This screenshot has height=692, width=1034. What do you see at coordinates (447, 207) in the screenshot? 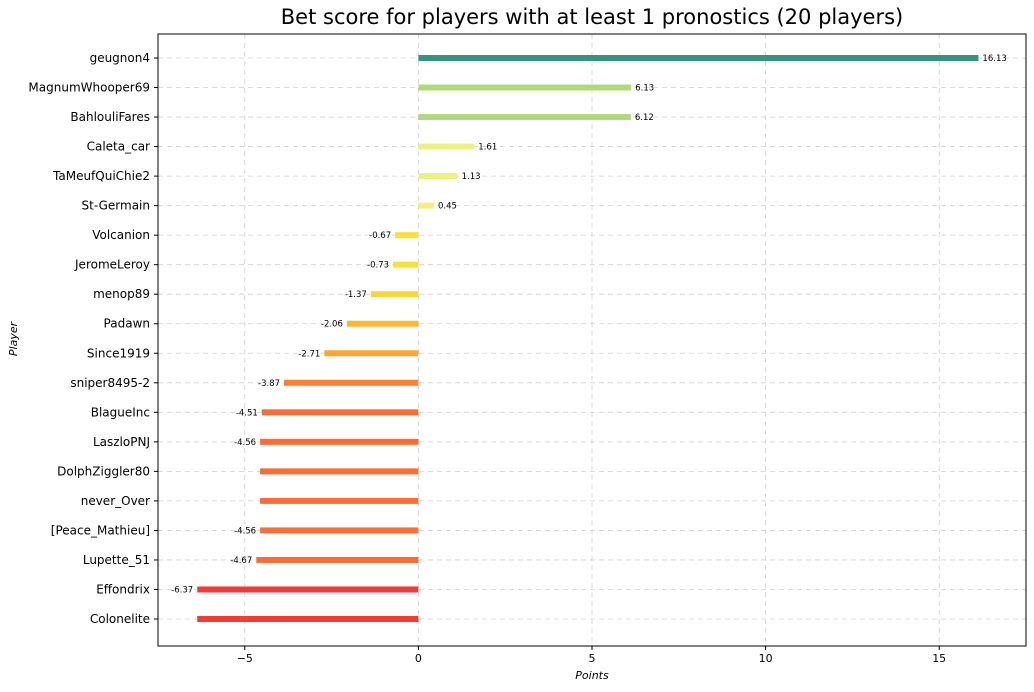
I see `data-label: 0.45` at bounding box center [447, 207].